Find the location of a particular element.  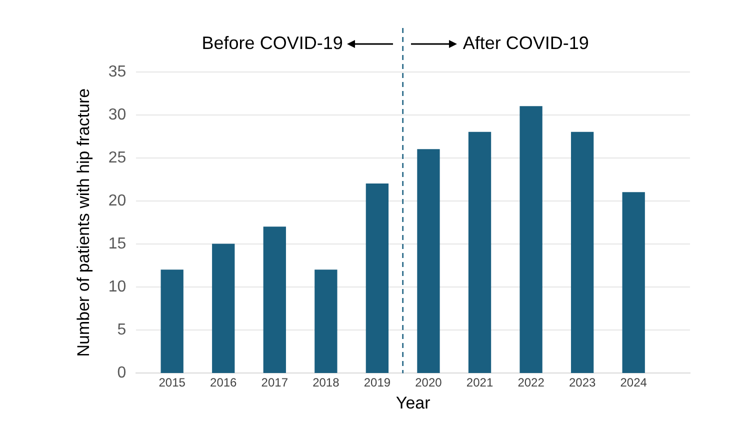

text: Before COVID-19 is located at coordinates (272, 42).